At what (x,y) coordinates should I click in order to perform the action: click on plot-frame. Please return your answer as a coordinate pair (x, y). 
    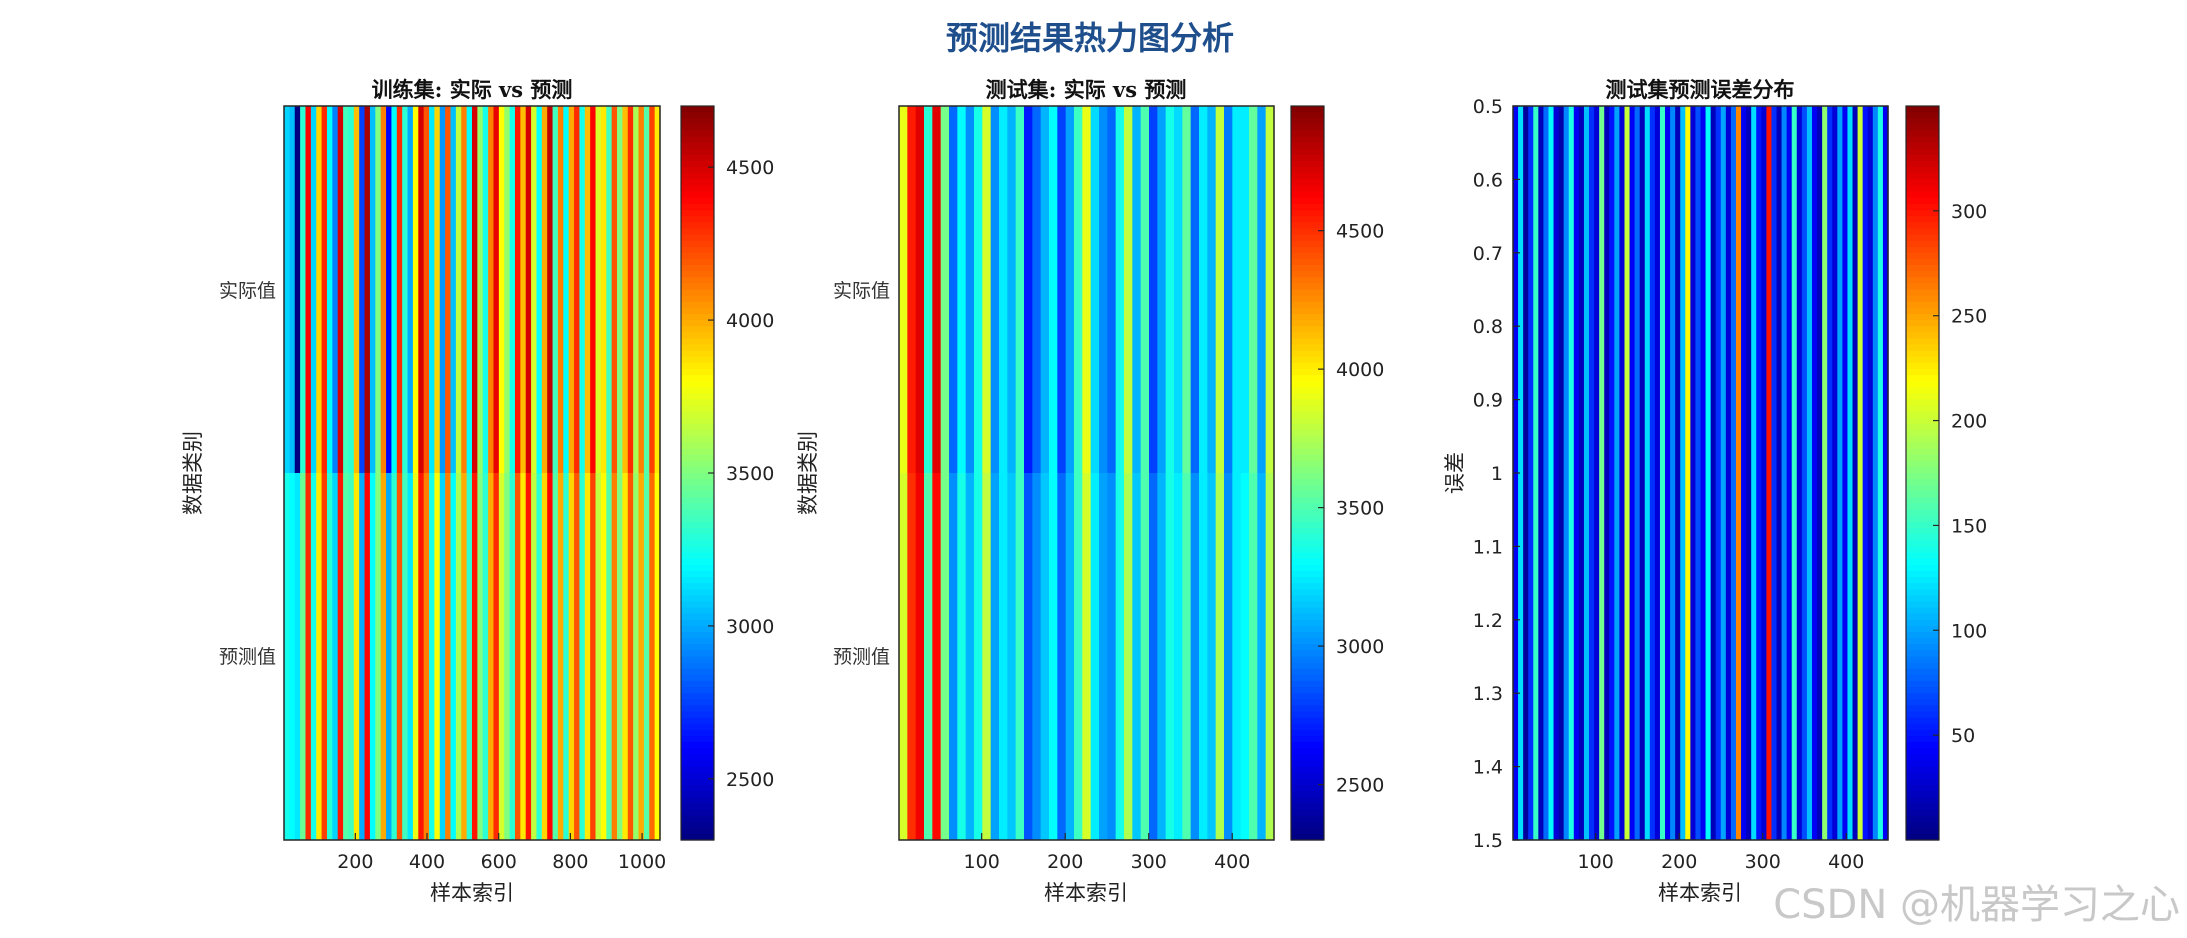
    Looking at the image, I should click on (472, 473).